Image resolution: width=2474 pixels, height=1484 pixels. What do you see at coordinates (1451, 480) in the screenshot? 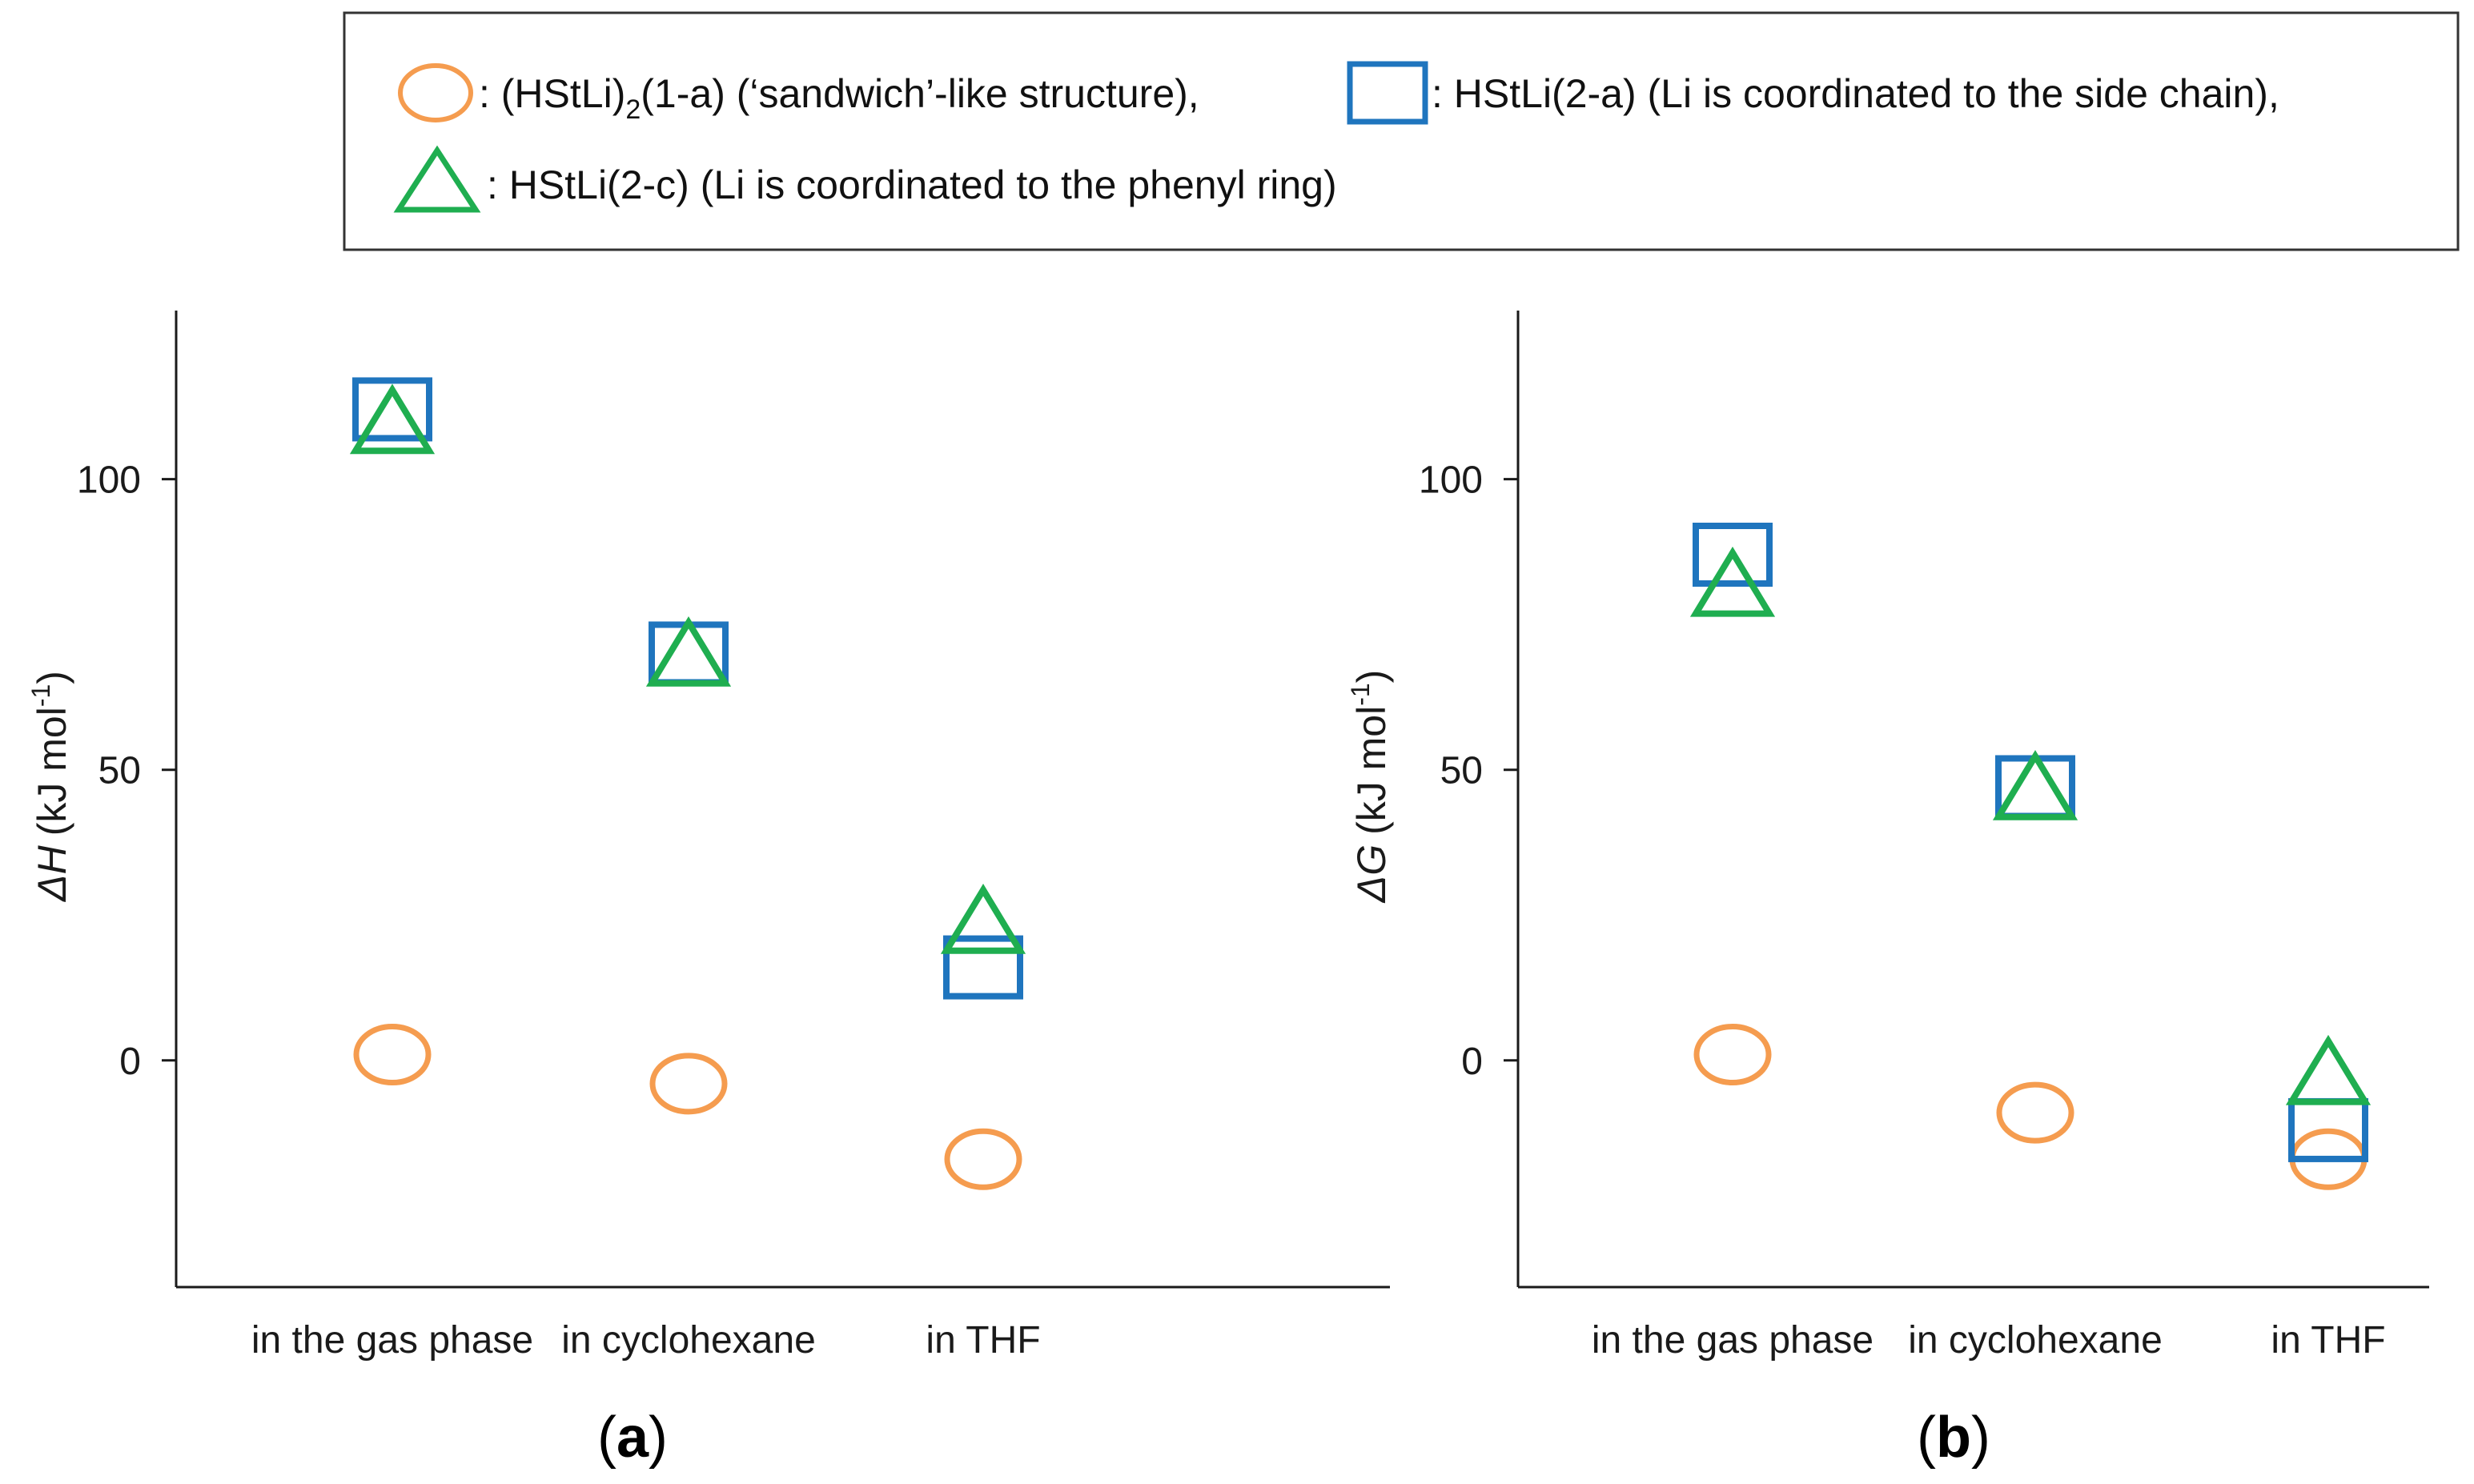
I see `panel-b-ytick-label: 100` at bounding box center [1451, 480].